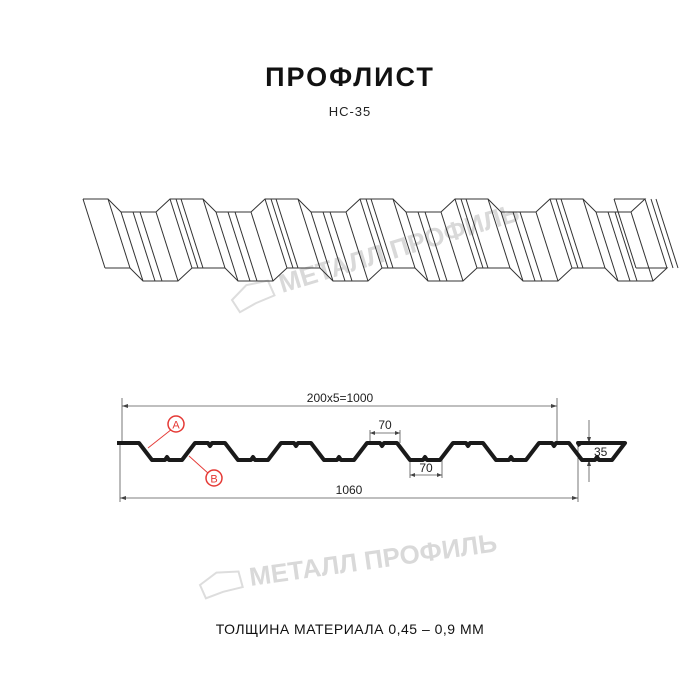  What do you see at coordinates (166, 432) in the screenshot?
I see `marker-a: A` at bounding box center [166, 432].